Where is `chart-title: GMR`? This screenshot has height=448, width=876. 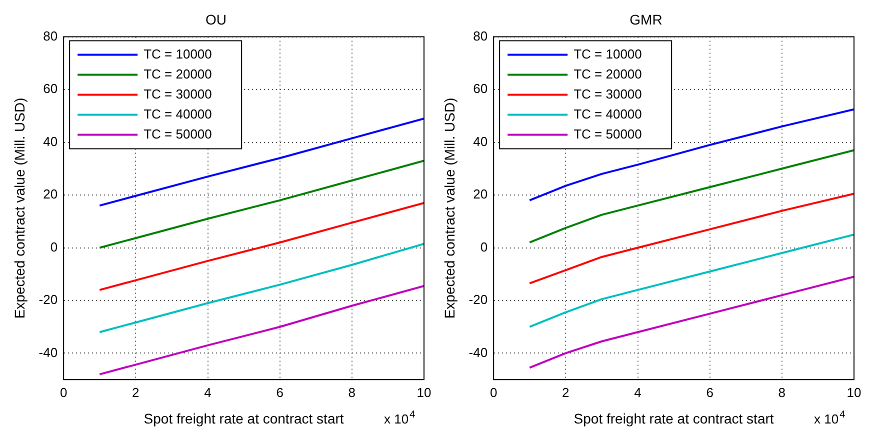 chart-title: GMR is located at coordinates (646, 19).